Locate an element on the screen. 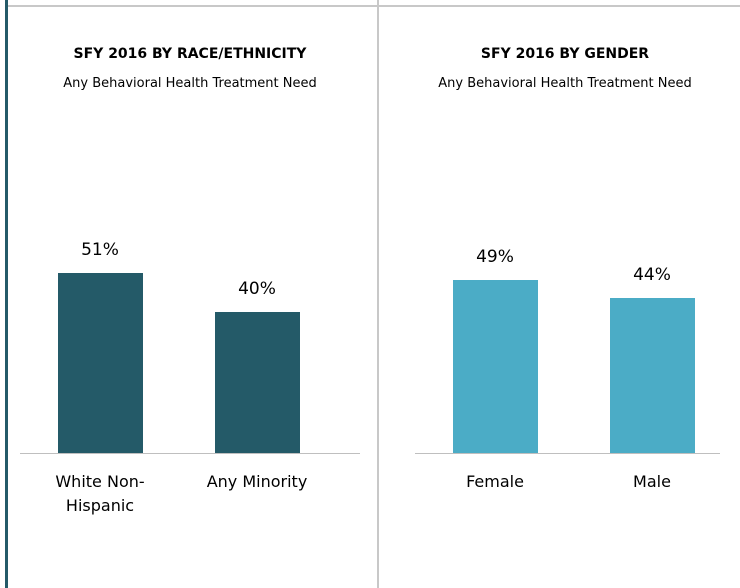 The height and width of the screenshot is (588, 740). value-label: 40% is located at coordinates (257, 288).